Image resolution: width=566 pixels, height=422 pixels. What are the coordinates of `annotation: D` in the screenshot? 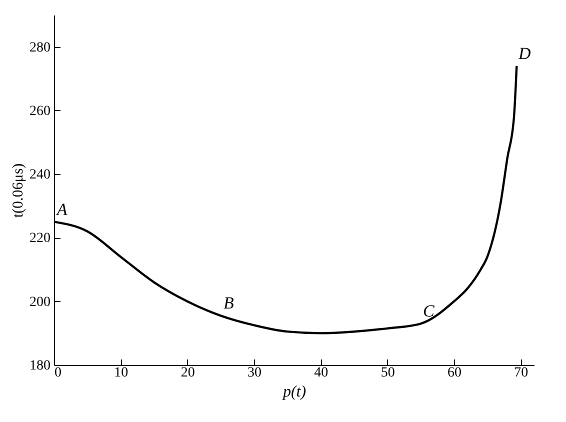 It's located at (525, 53).